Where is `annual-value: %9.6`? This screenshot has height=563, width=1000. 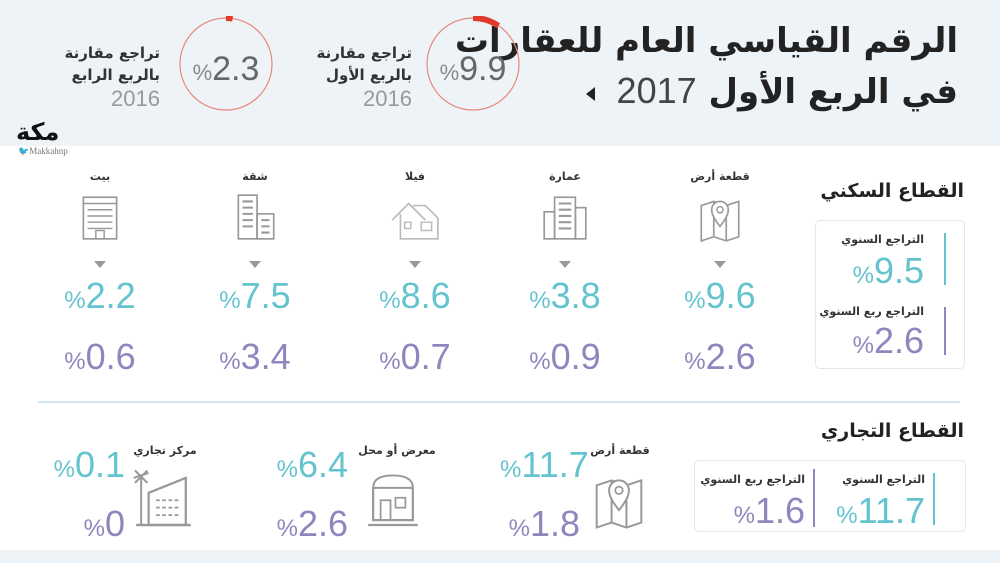 annual-value: %9.6 is located at coordinates (720, 298).